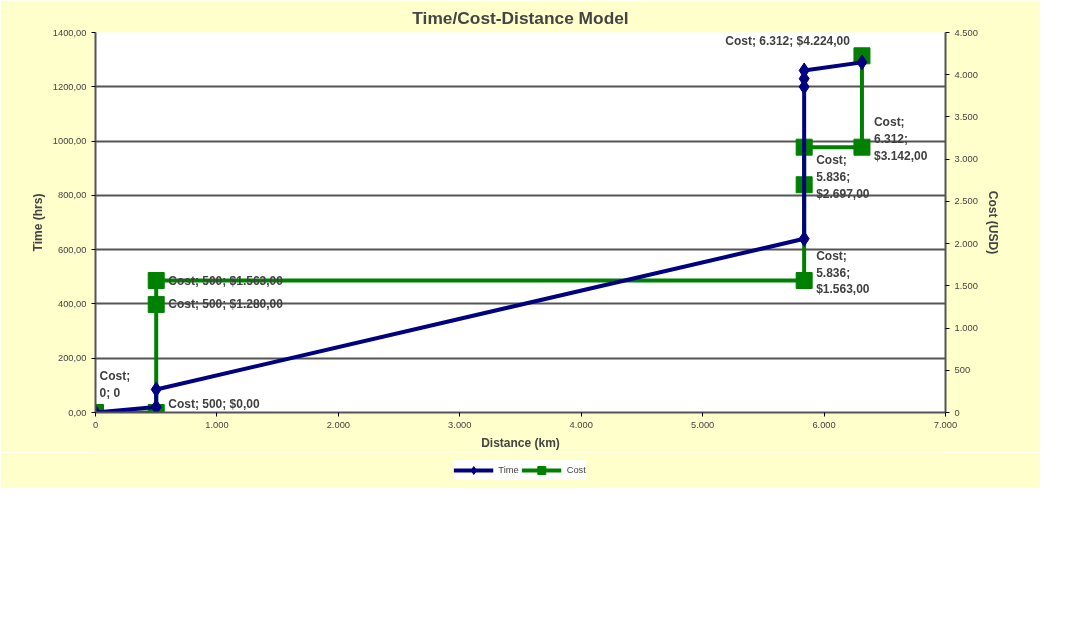 The height and width of the screenshot is (621, 1072). Describe the element at coordinates (966, 32) in the screenshot. I see `y2-tick-label: 4.500` at that location.